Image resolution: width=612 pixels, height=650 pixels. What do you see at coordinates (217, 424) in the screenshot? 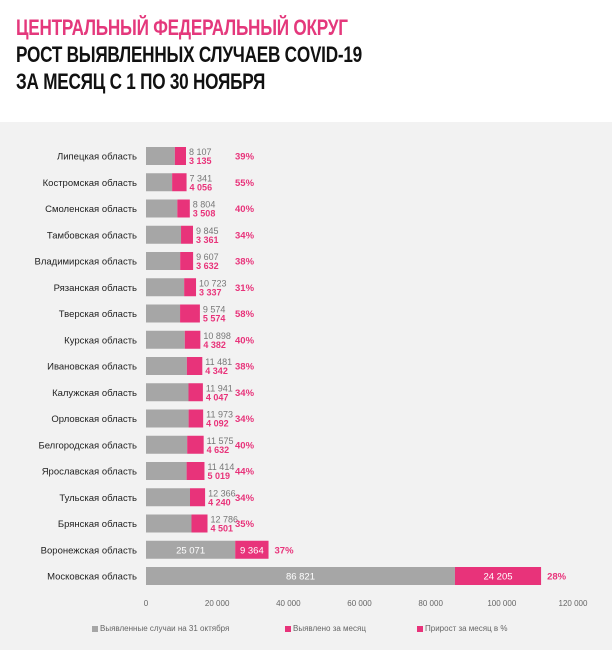
I see `data-label-increase: 4 092` at bounding box center [217, 424].